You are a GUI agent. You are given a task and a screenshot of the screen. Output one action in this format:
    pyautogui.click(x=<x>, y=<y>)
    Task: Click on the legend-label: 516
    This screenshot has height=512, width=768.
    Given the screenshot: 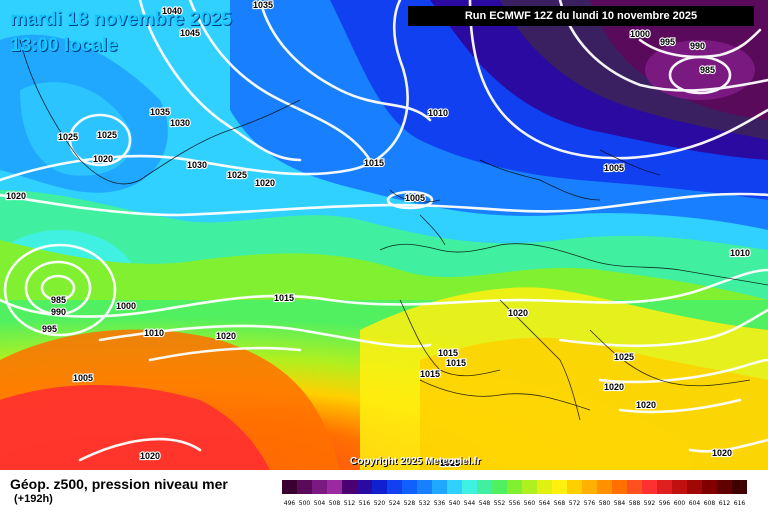 What is the action you would take?
    pyautogui.click(x=364, y=503)
    